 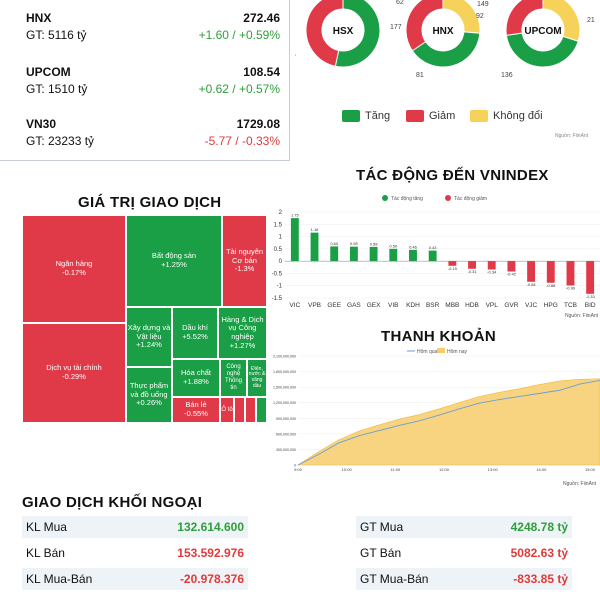 I want to click on impact-value-label: 0.59, so click(x=354, y=243).